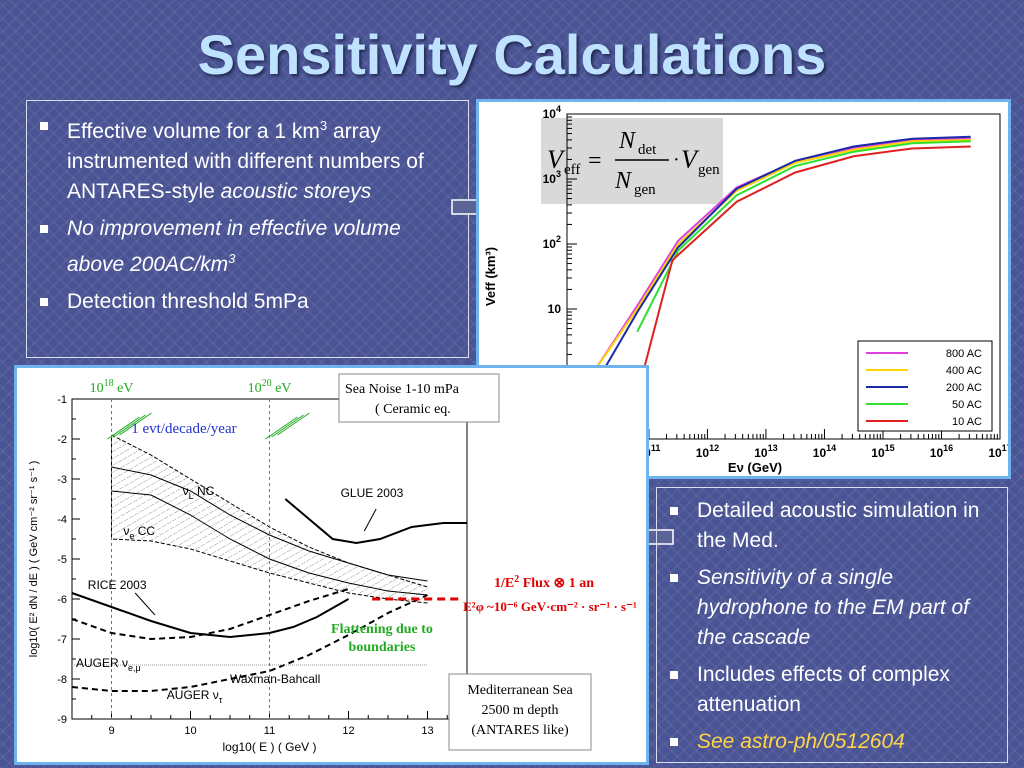 The width and height of the screenshot is (1024, 768). I want to click on legend: 800 AC 400 AC 200 AC 50 AC 10 AC, so click(925, 386).